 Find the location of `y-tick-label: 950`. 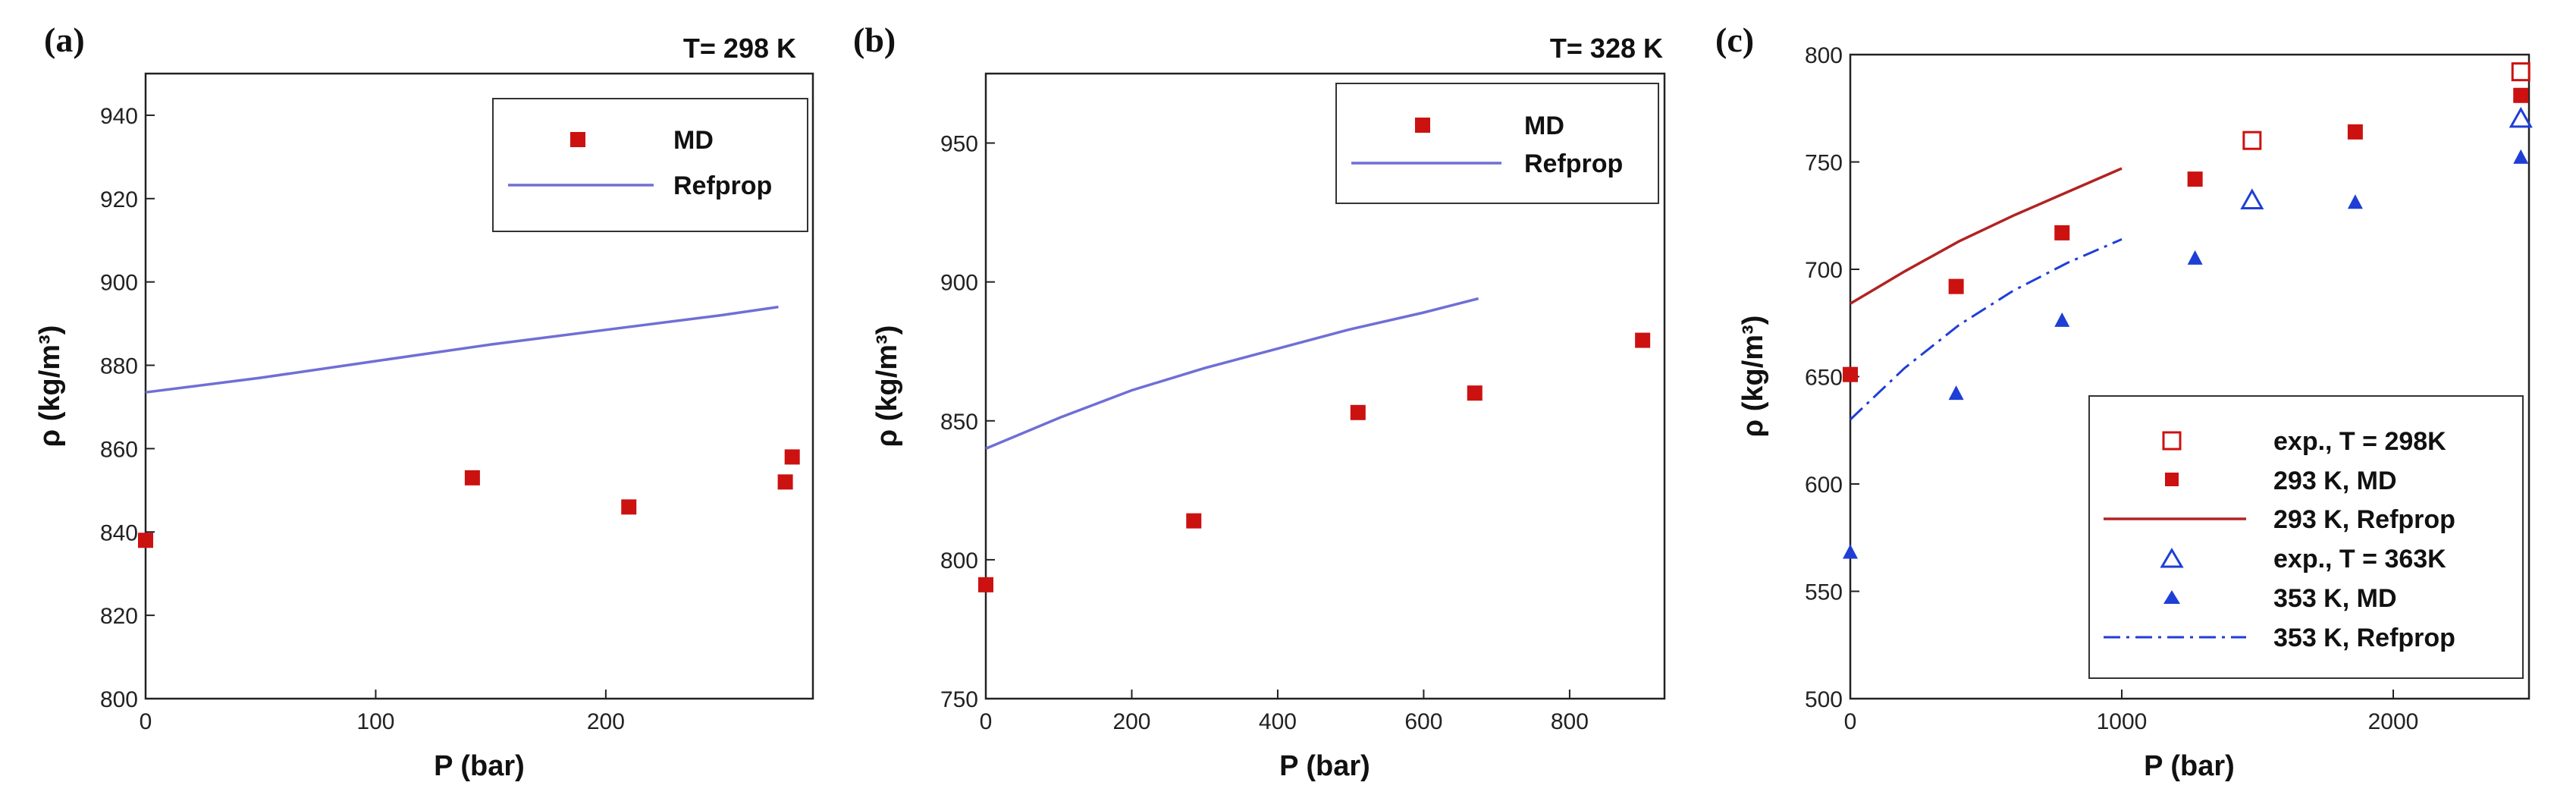

y-tick-label: 950 is located at coordinates (959, 144).